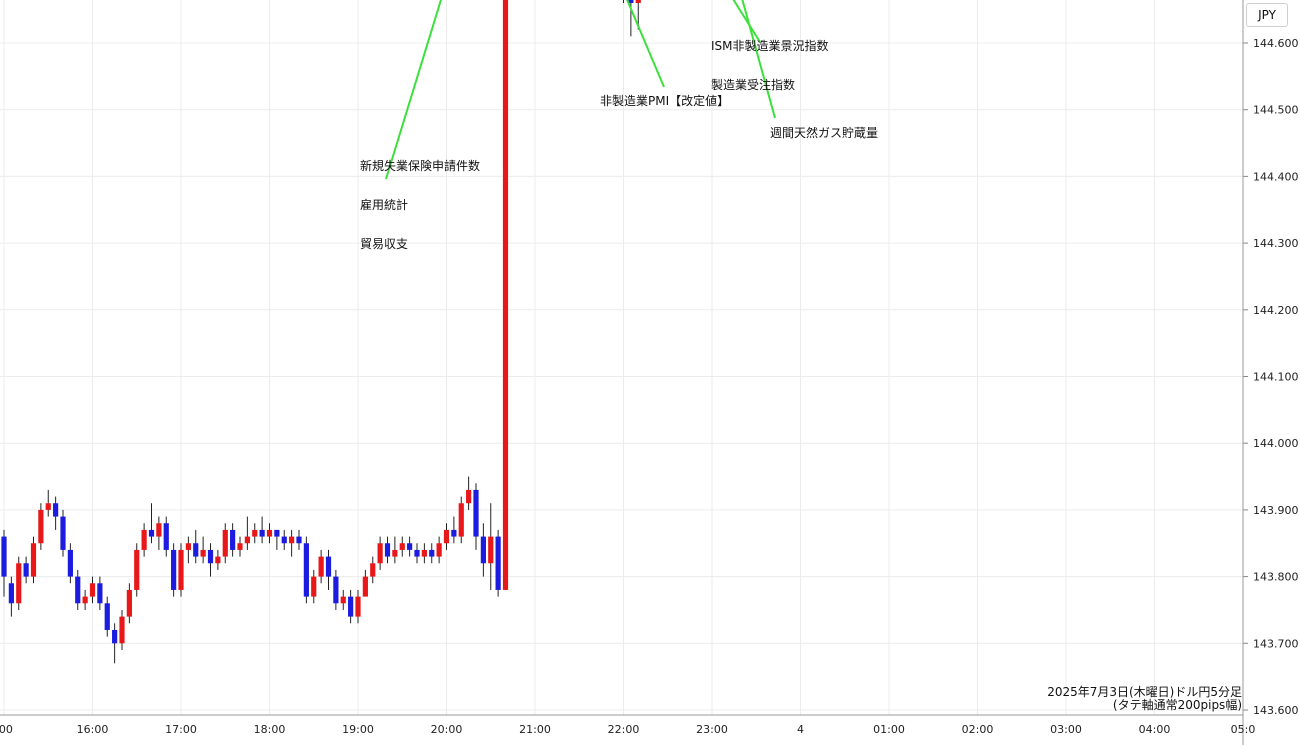  What do you see at coordinates (6, 729) in the screenshot?
I see `x-tick-label: :00` at bounding box center [6, 729].